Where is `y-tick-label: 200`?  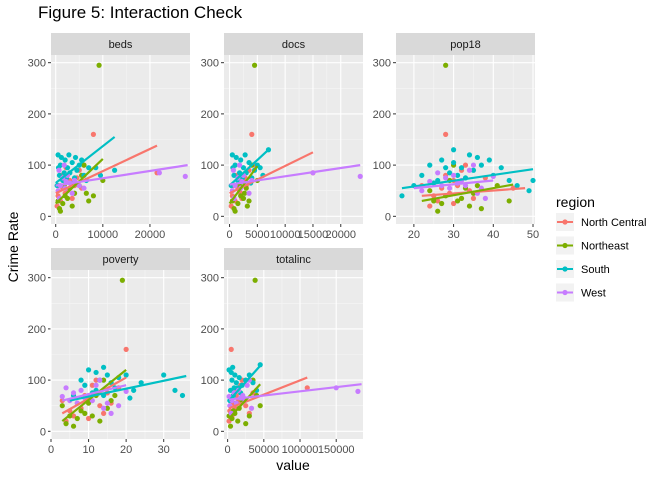 y-tick-label: 200 is located at coordinates (37, 115).